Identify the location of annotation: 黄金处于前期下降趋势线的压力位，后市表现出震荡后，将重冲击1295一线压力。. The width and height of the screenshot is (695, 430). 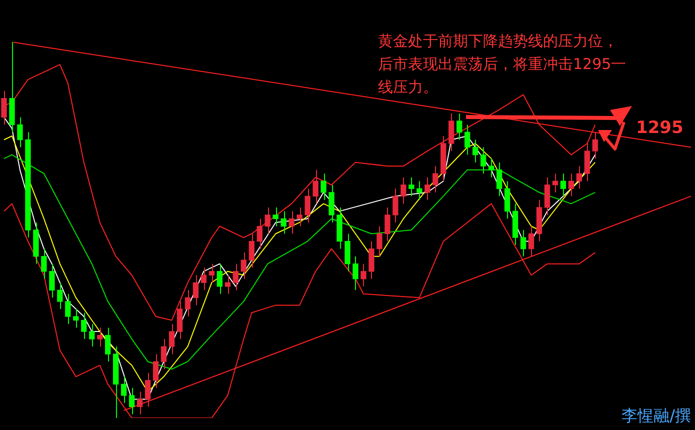
(503, 64).